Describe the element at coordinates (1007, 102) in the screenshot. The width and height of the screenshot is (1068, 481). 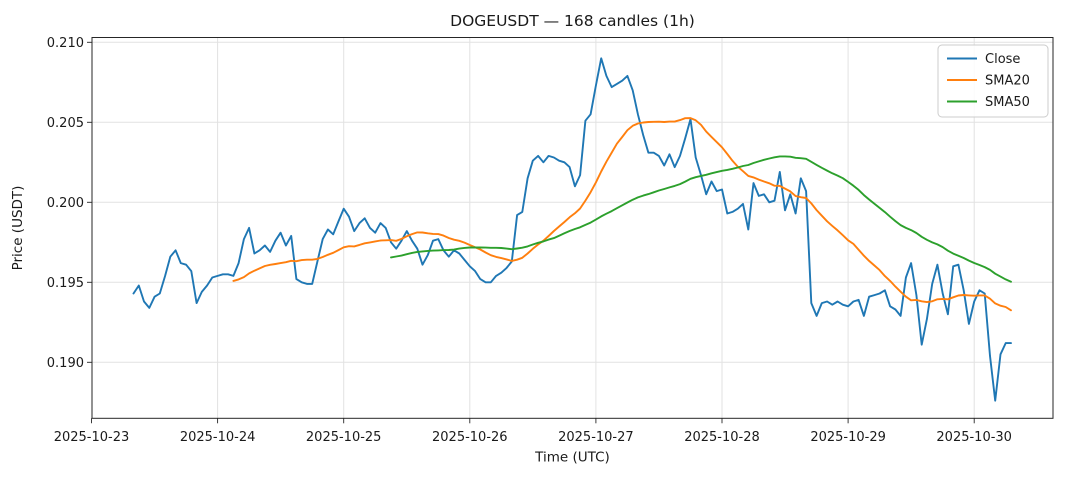
I see `legend-label-sma50: SMA50` at that location.